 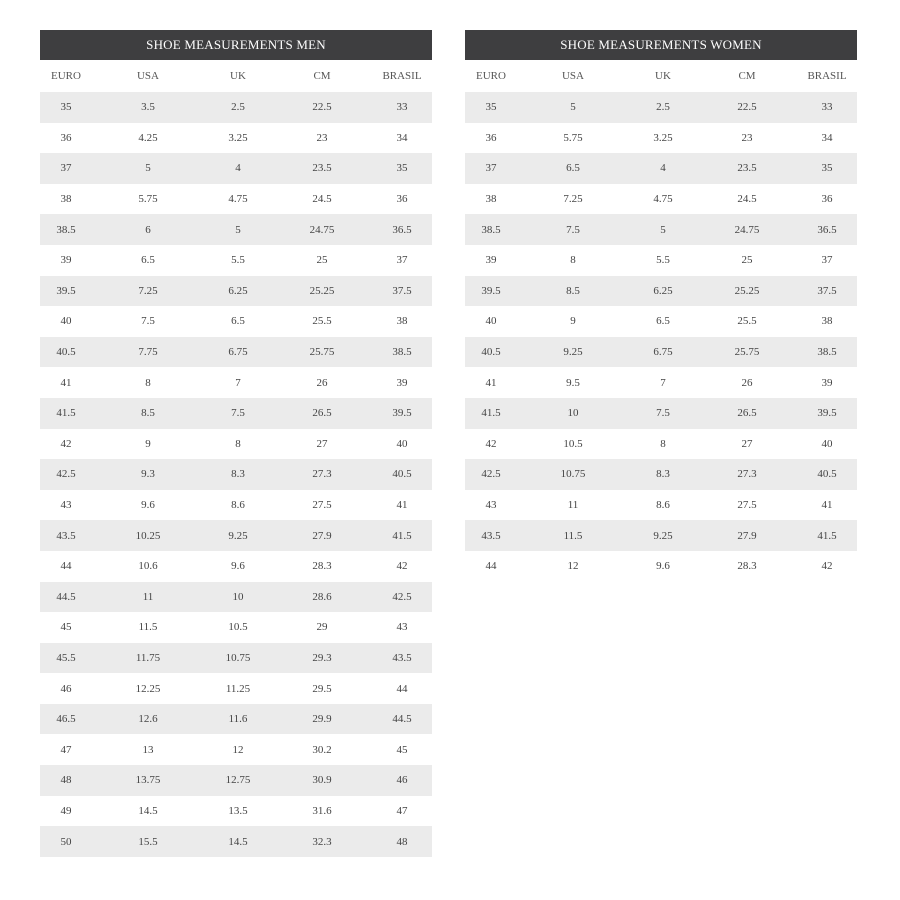 What do you see at coordinates (573, 199) in the screenshot?
I see `cell-usa: 7.25` at bounding box center [573, 199].